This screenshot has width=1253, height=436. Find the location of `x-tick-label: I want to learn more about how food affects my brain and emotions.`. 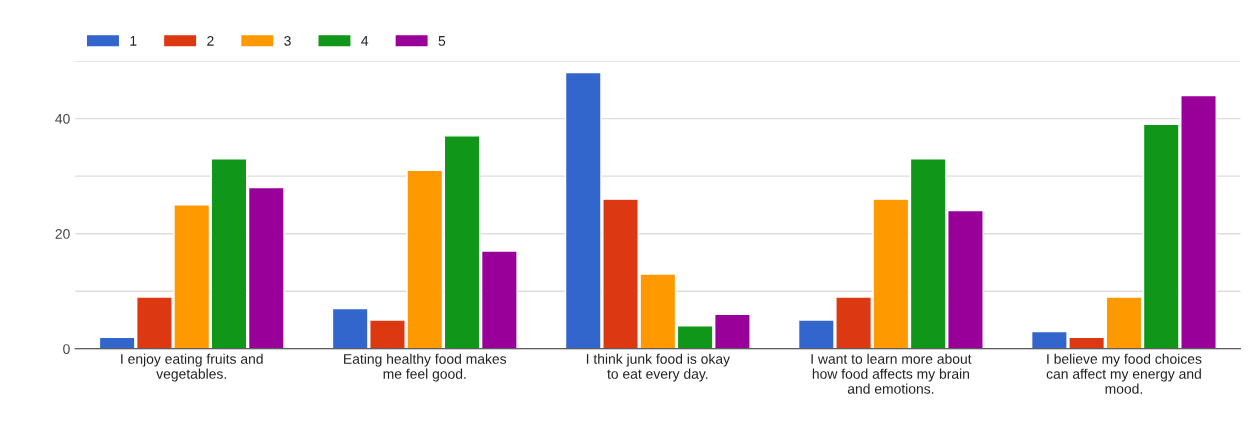

x-tick-label: I want to learn more about how food affects my brain and emotions. is located at coordinates (891, 373).